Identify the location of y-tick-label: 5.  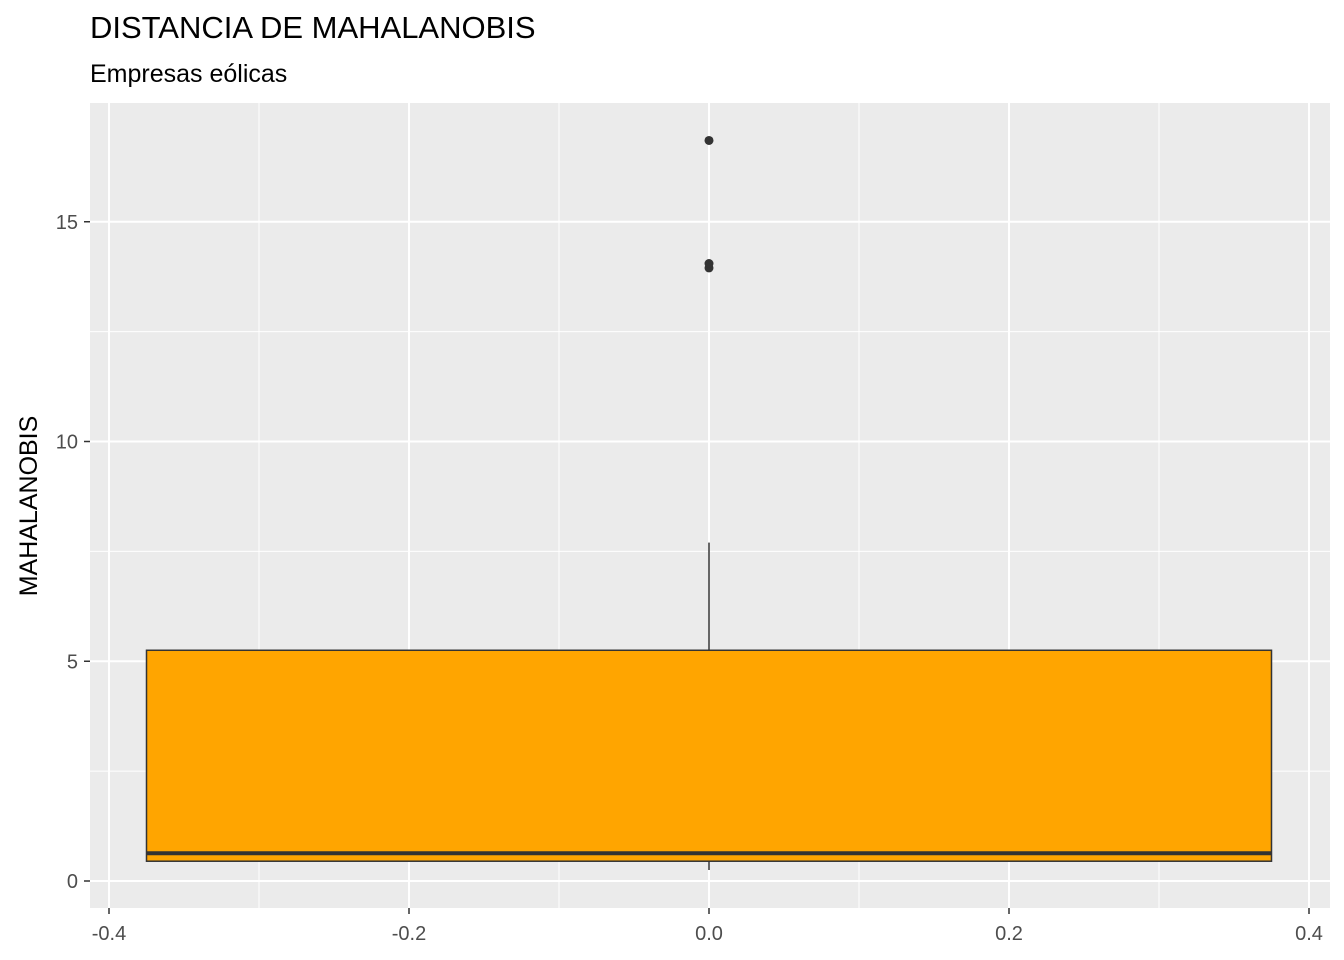
(72, 662).